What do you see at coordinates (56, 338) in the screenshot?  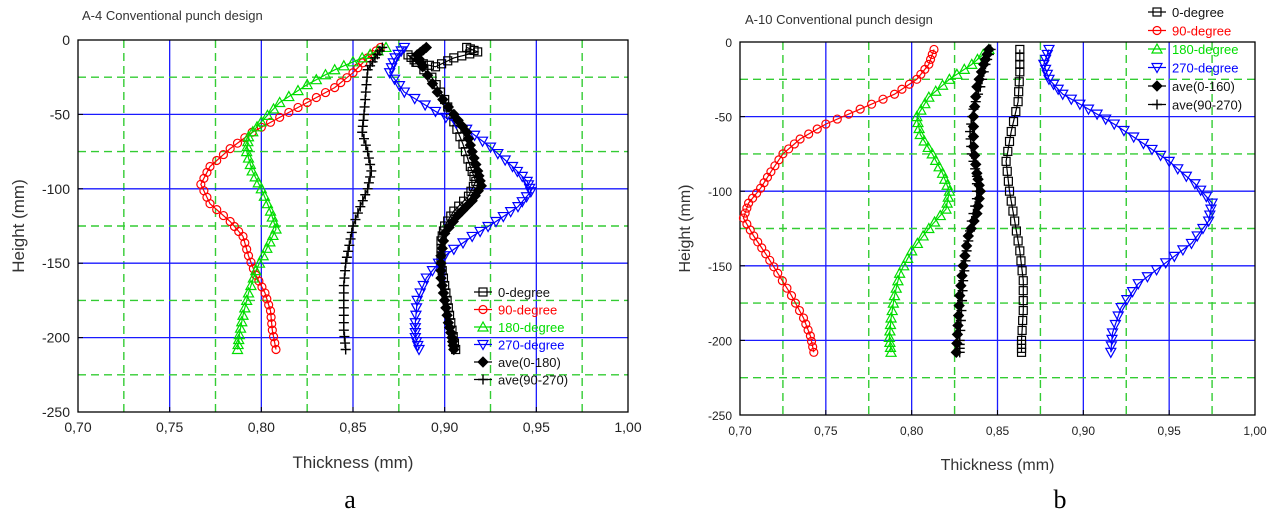 I see `y-tick-label: -200` at bounding box center [56, 338].